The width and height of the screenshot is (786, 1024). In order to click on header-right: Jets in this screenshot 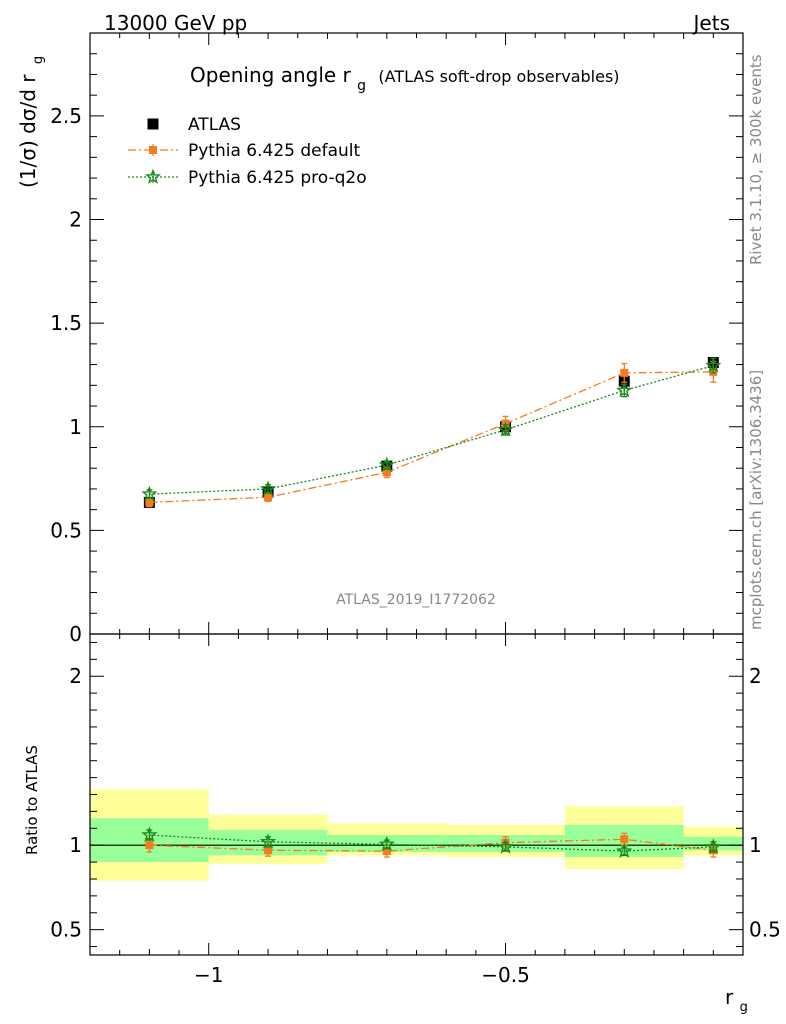, I will do `click(711, 23)`.